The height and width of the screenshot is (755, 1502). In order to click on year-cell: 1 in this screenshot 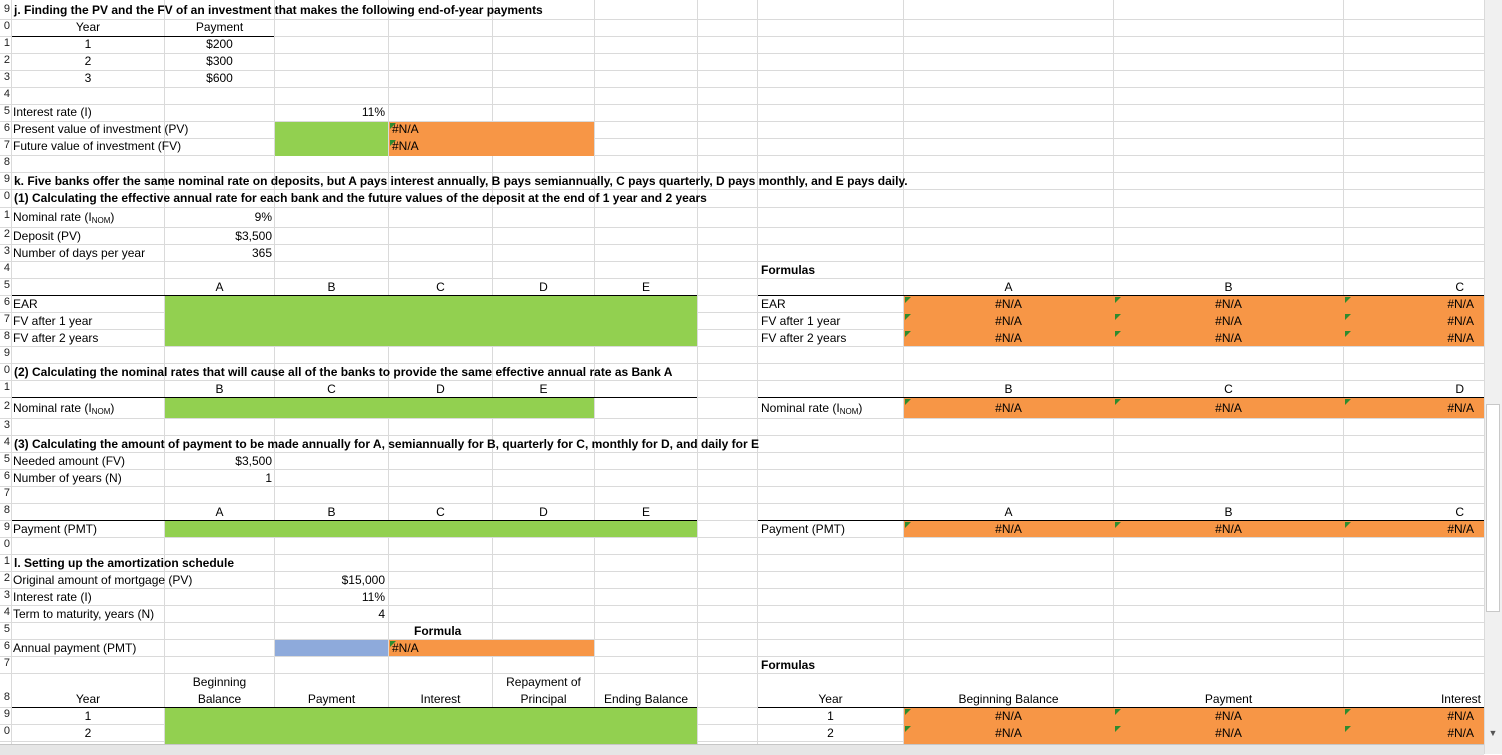, I will do `click(88, 44)`.